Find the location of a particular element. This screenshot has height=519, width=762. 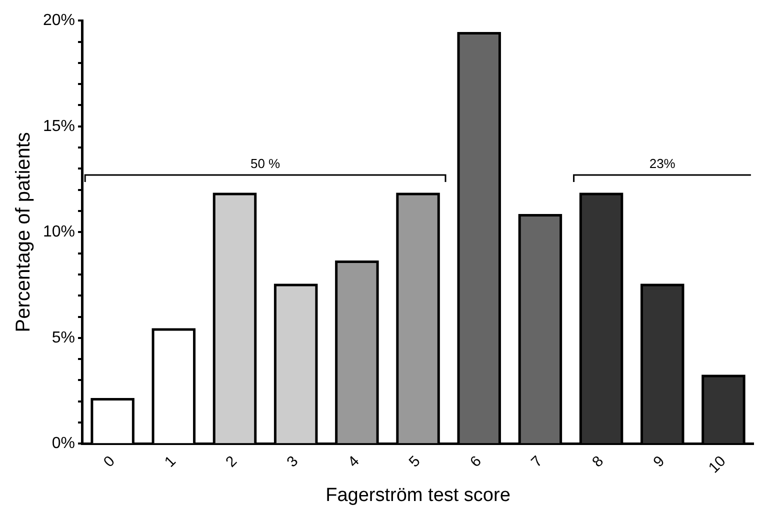

y-tick-label: 0% is located at coordinates (64, 443).